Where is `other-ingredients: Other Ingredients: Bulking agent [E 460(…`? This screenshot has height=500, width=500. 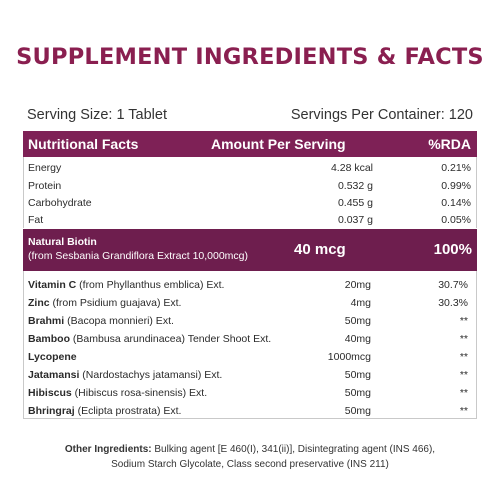 other-ingredients: Other Ingredients: Bulking agent [E 460(… is located at coordinates (250, 457).